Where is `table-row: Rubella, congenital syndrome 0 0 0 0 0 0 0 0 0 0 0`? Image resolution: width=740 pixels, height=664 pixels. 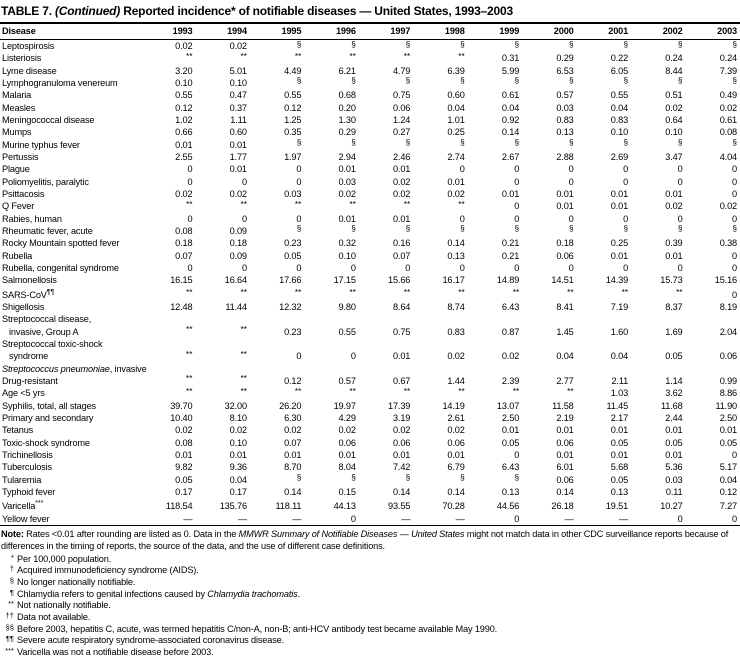
table-row: Rubella, congenital syndrome 0 0 0 0 0 0 0 0 0 0 0 is located at coordinates (370, 268).